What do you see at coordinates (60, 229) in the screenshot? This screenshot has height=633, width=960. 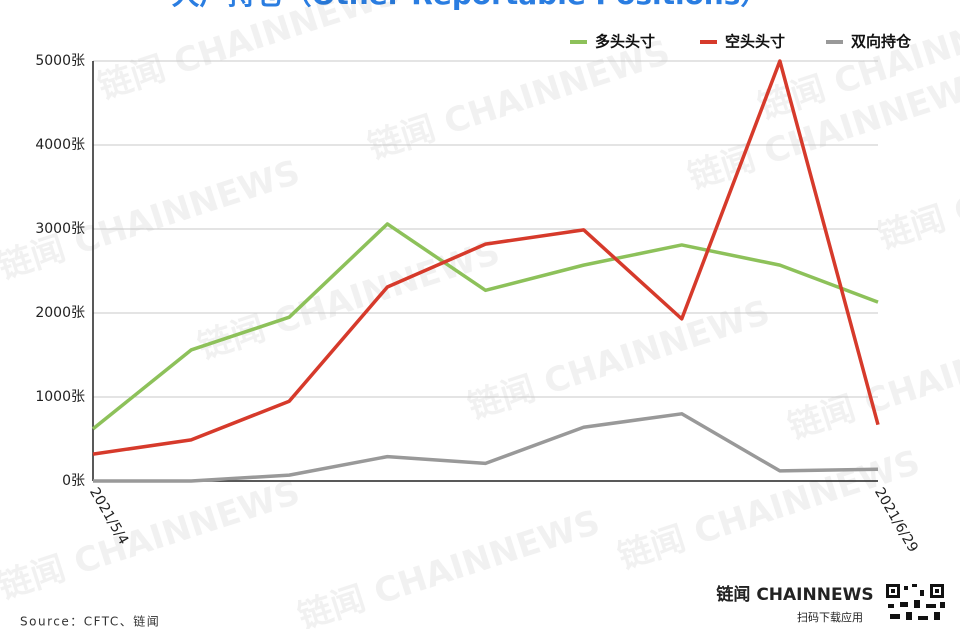 I see `y-tick-label: 3000张` at bounding box center [60, 229].